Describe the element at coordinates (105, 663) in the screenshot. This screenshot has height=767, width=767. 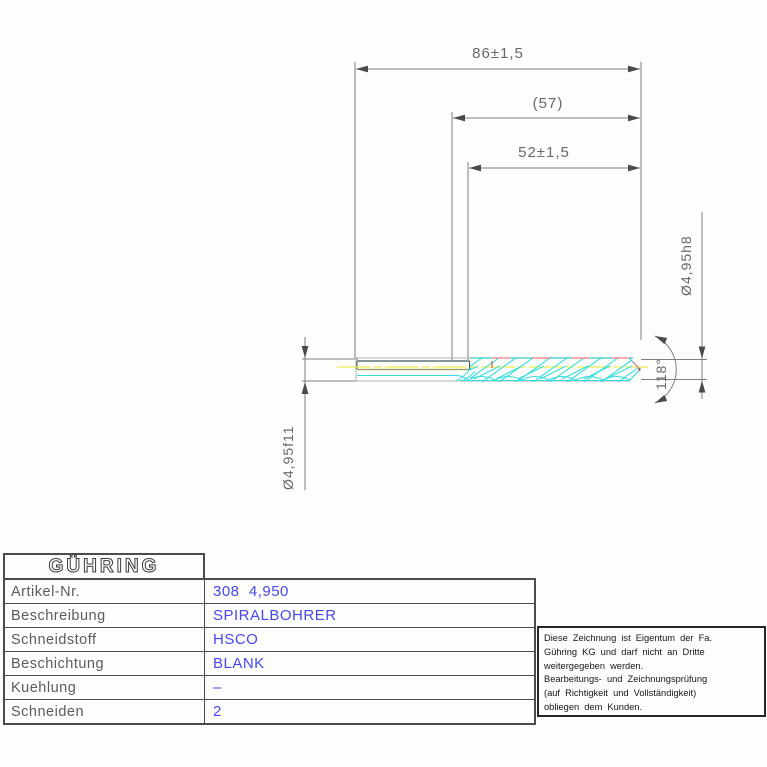
I see `spec-label-beschichtung: Beschichtung` at that location.